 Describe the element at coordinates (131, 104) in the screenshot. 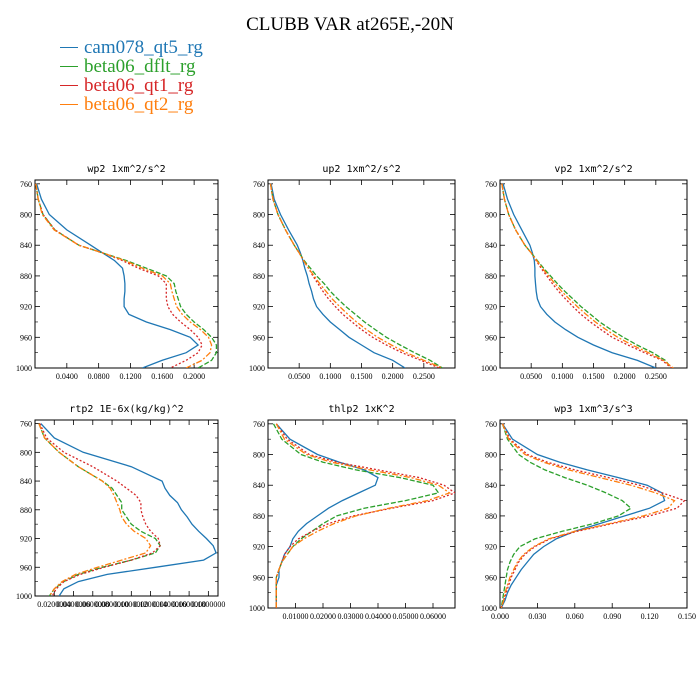

I see `legend-item-4: beta06_qt2_rg` at that location.